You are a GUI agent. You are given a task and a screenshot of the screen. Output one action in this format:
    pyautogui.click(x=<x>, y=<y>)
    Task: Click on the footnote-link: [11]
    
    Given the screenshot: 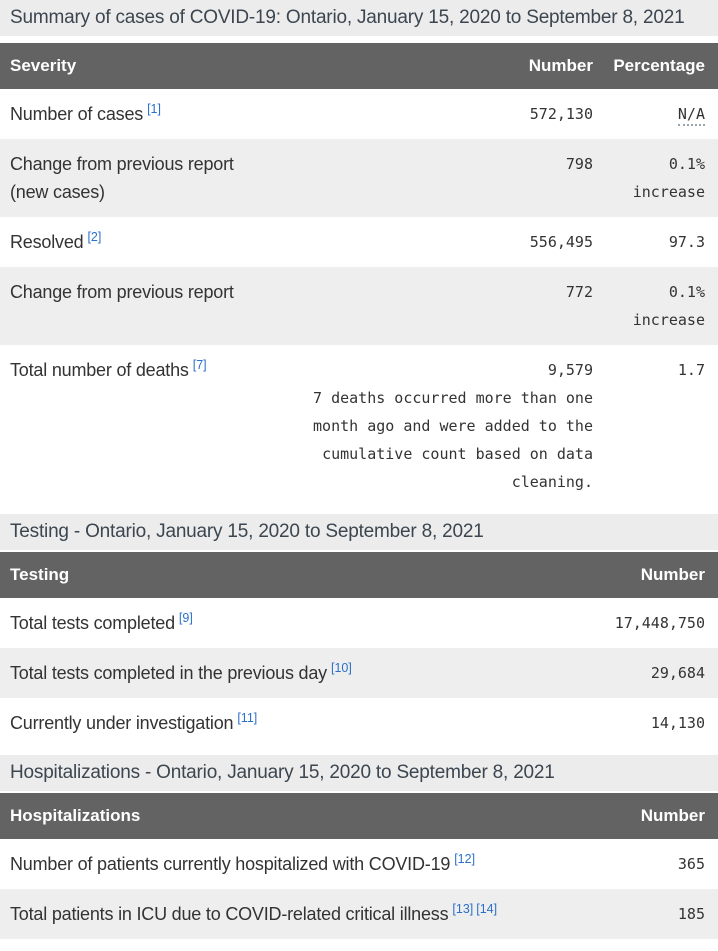 What is the action you would take?
    pyautogui.click(x=247, y=718)
    